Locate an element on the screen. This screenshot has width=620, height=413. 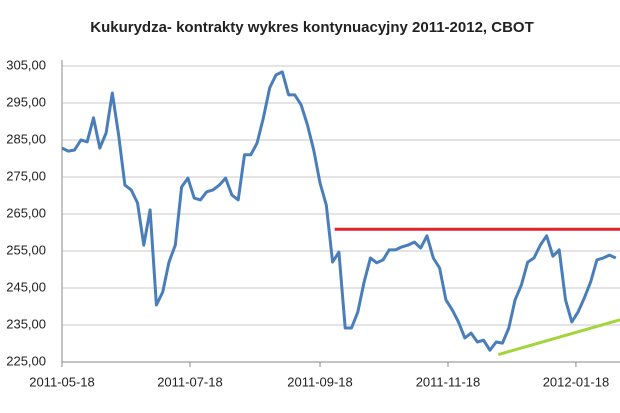
x-tick-label: 2012-01-18 is located at coordinates (576, 381).